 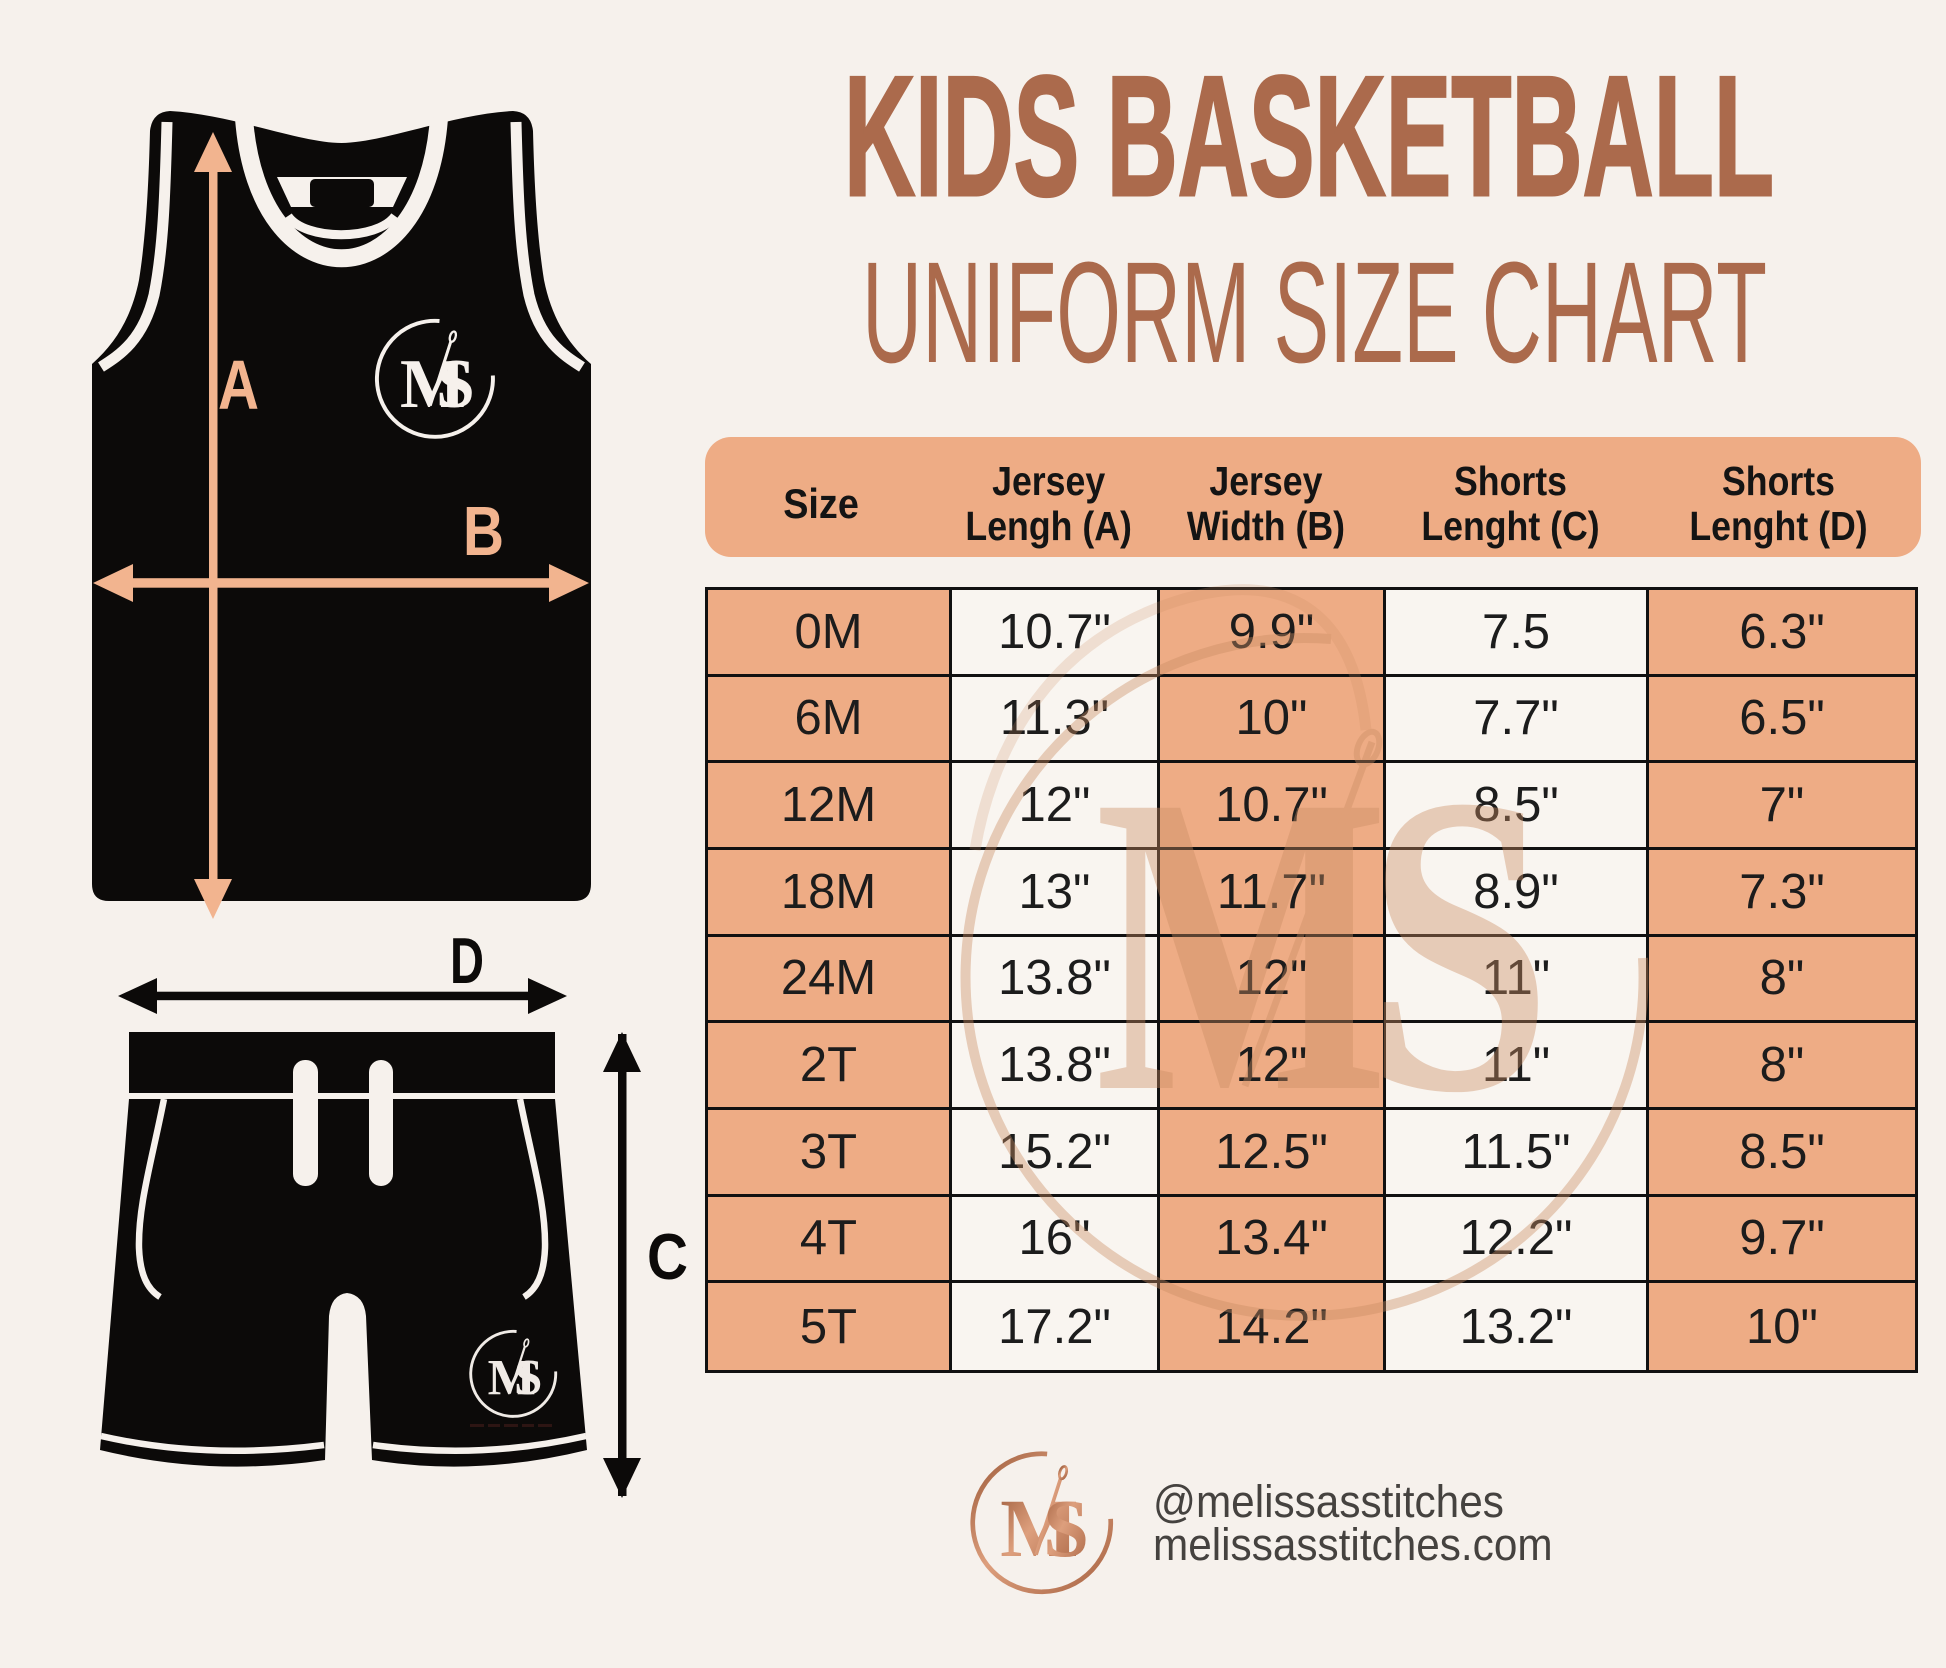 I want to click on svg-text: C, so click(x=667, y=1256).